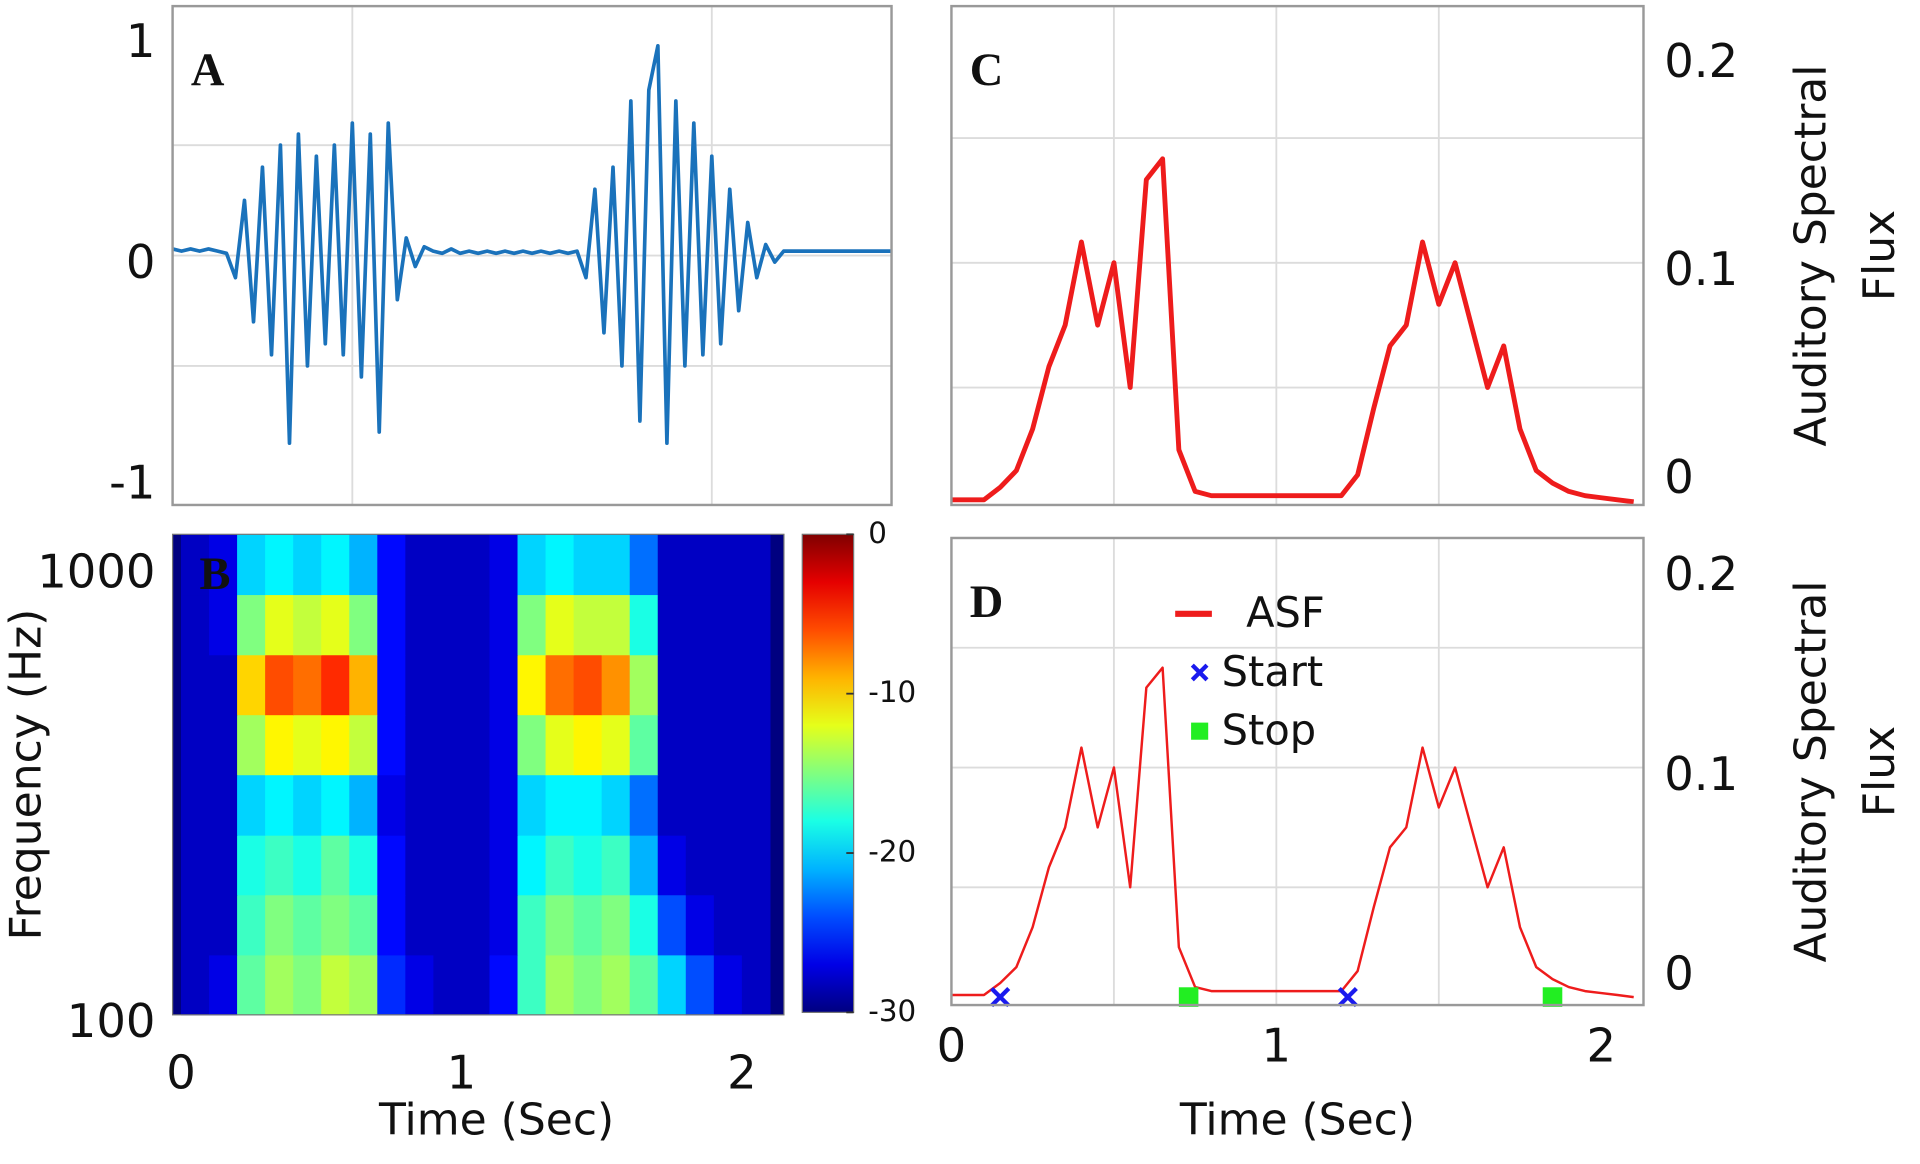  I want to click on plot-area, so click(1297, 771).